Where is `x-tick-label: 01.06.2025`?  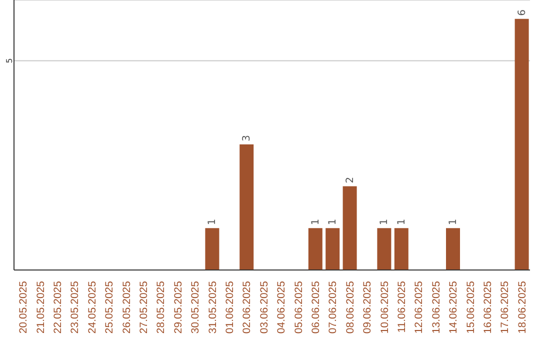
x-tick-label: 01.06.2025 is located at coordinates (230, 307).